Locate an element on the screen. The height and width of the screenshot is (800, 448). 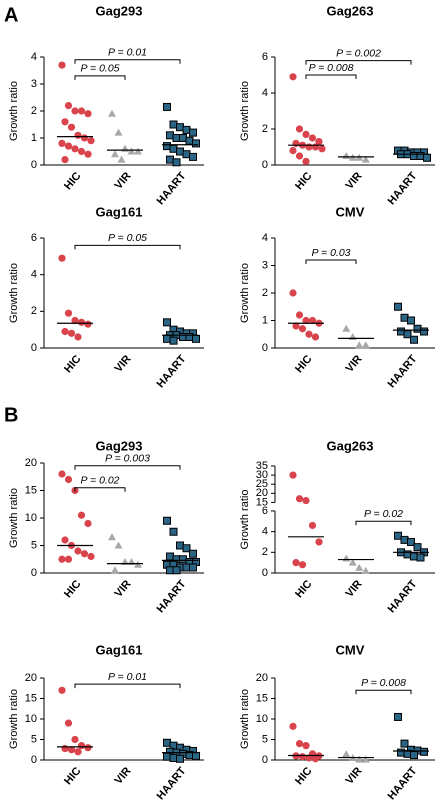
y-tick-label: 1 is located at coordinates (34, 138).